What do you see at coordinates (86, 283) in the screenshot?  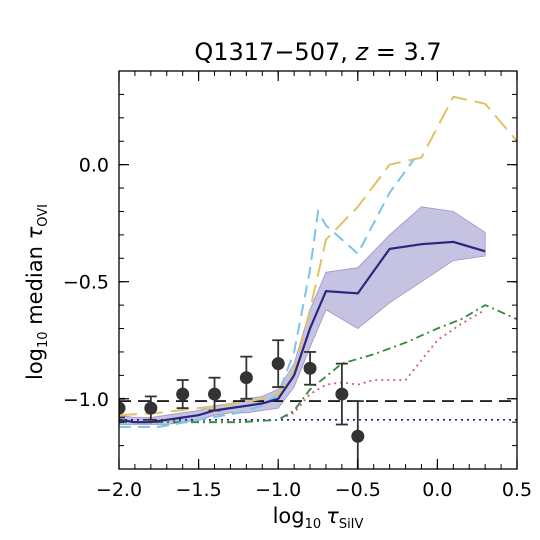 I see `y-tick-label: −0.5` at bounding box center [86, 283].